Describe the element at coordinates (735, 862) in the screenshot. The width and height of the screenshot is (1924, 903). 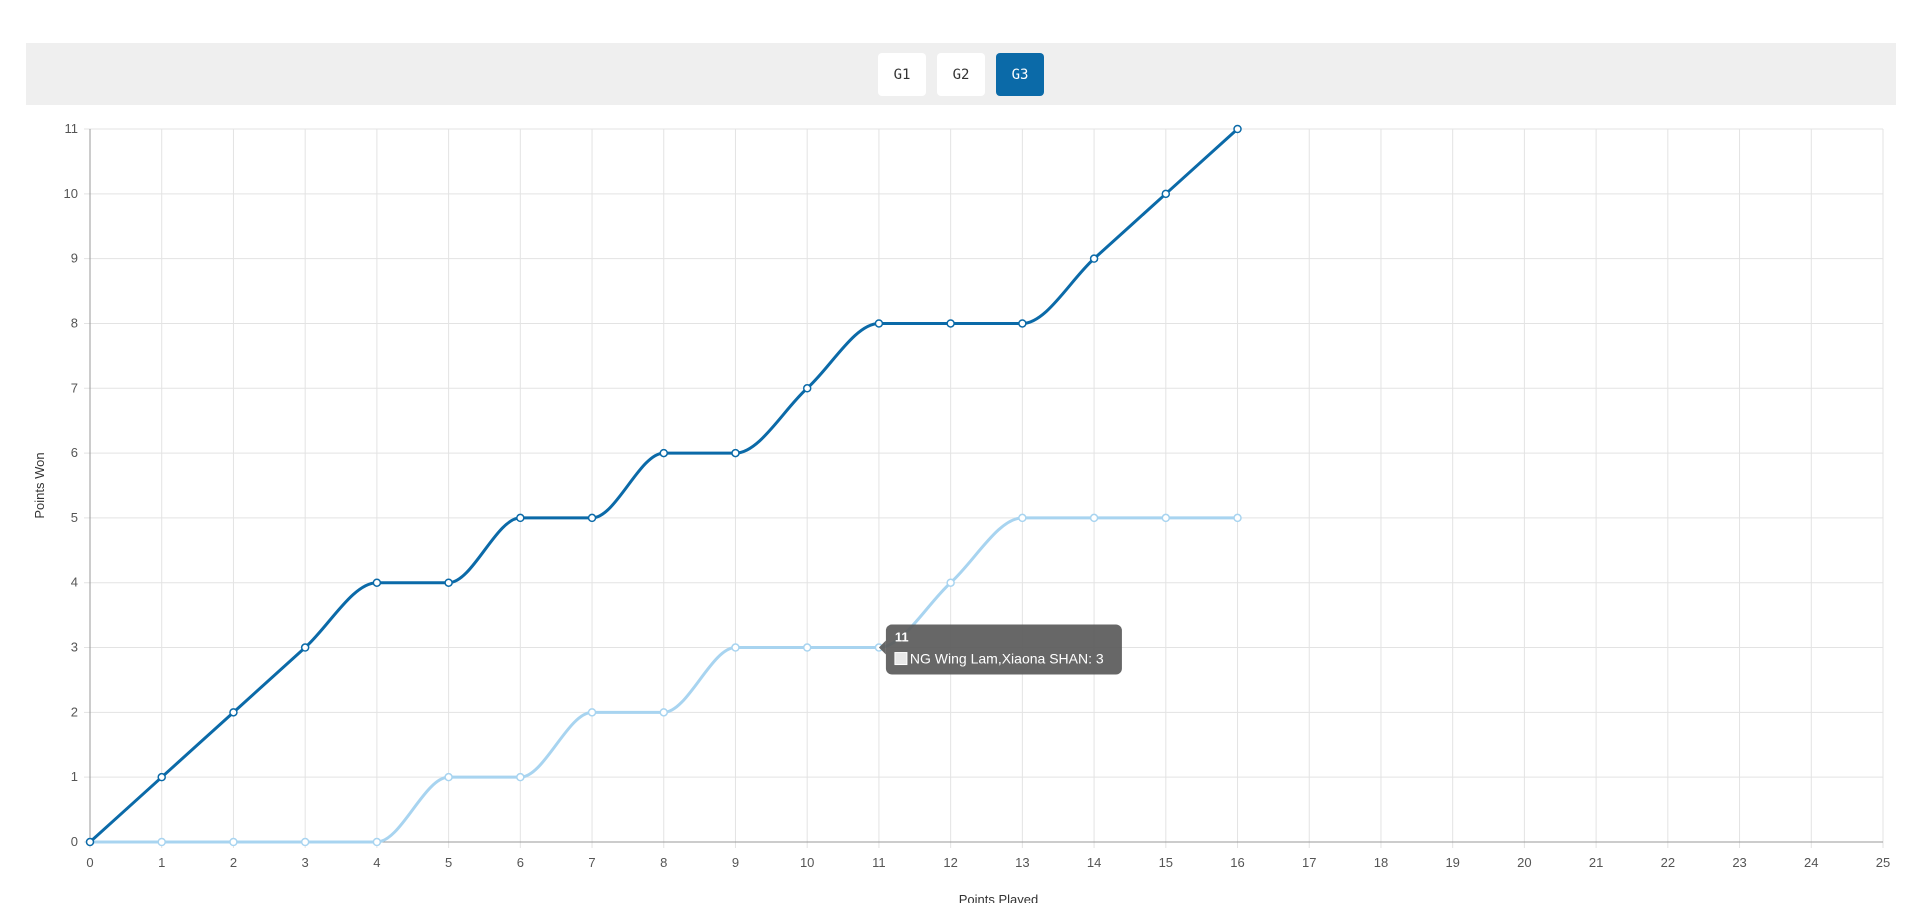
I see `x-tick-label: 9` at that location.